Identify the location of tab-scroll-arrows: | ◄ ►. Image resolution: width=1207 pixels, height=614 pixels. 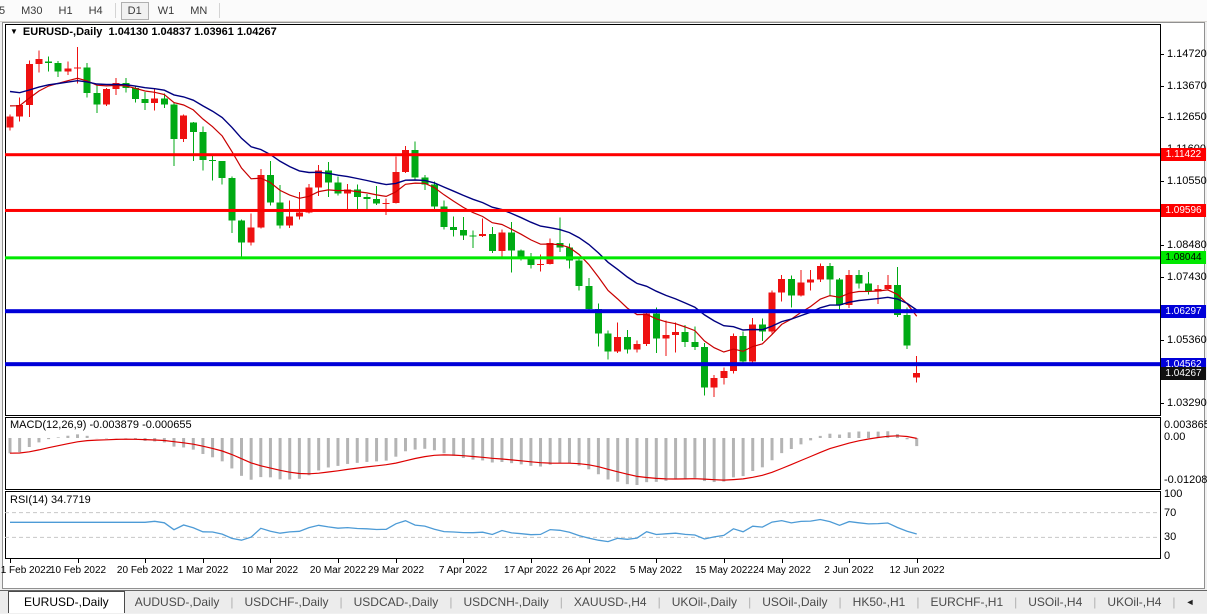
(1189, 602).